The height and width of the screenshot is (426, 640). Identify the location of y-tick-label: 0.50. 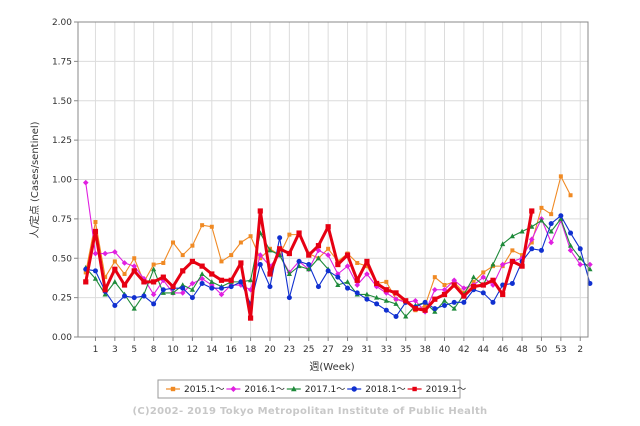
(62, 259).